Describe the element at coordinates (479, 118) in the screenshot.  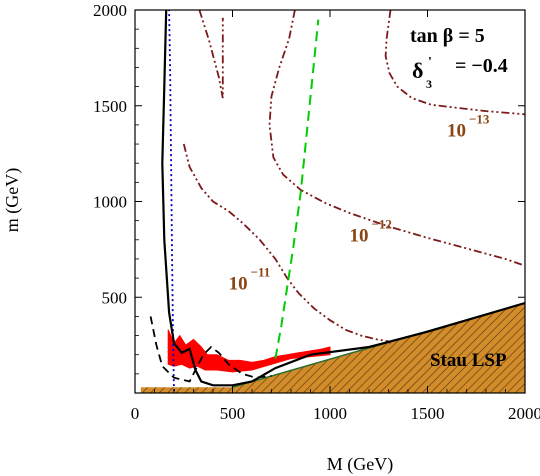
I see `svg-text: −13` at that location.